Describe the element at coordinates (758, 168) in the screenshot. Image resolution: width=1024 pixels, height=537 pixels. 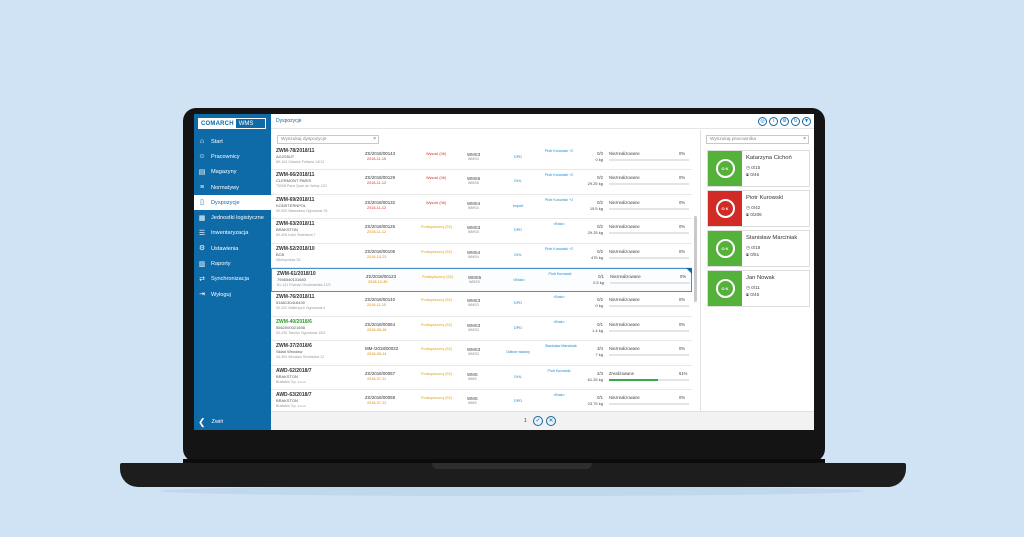
I see `worker-card: O K Katarzyna Cichoń ◷ 0/15 ⧈ 0/46` at that location.